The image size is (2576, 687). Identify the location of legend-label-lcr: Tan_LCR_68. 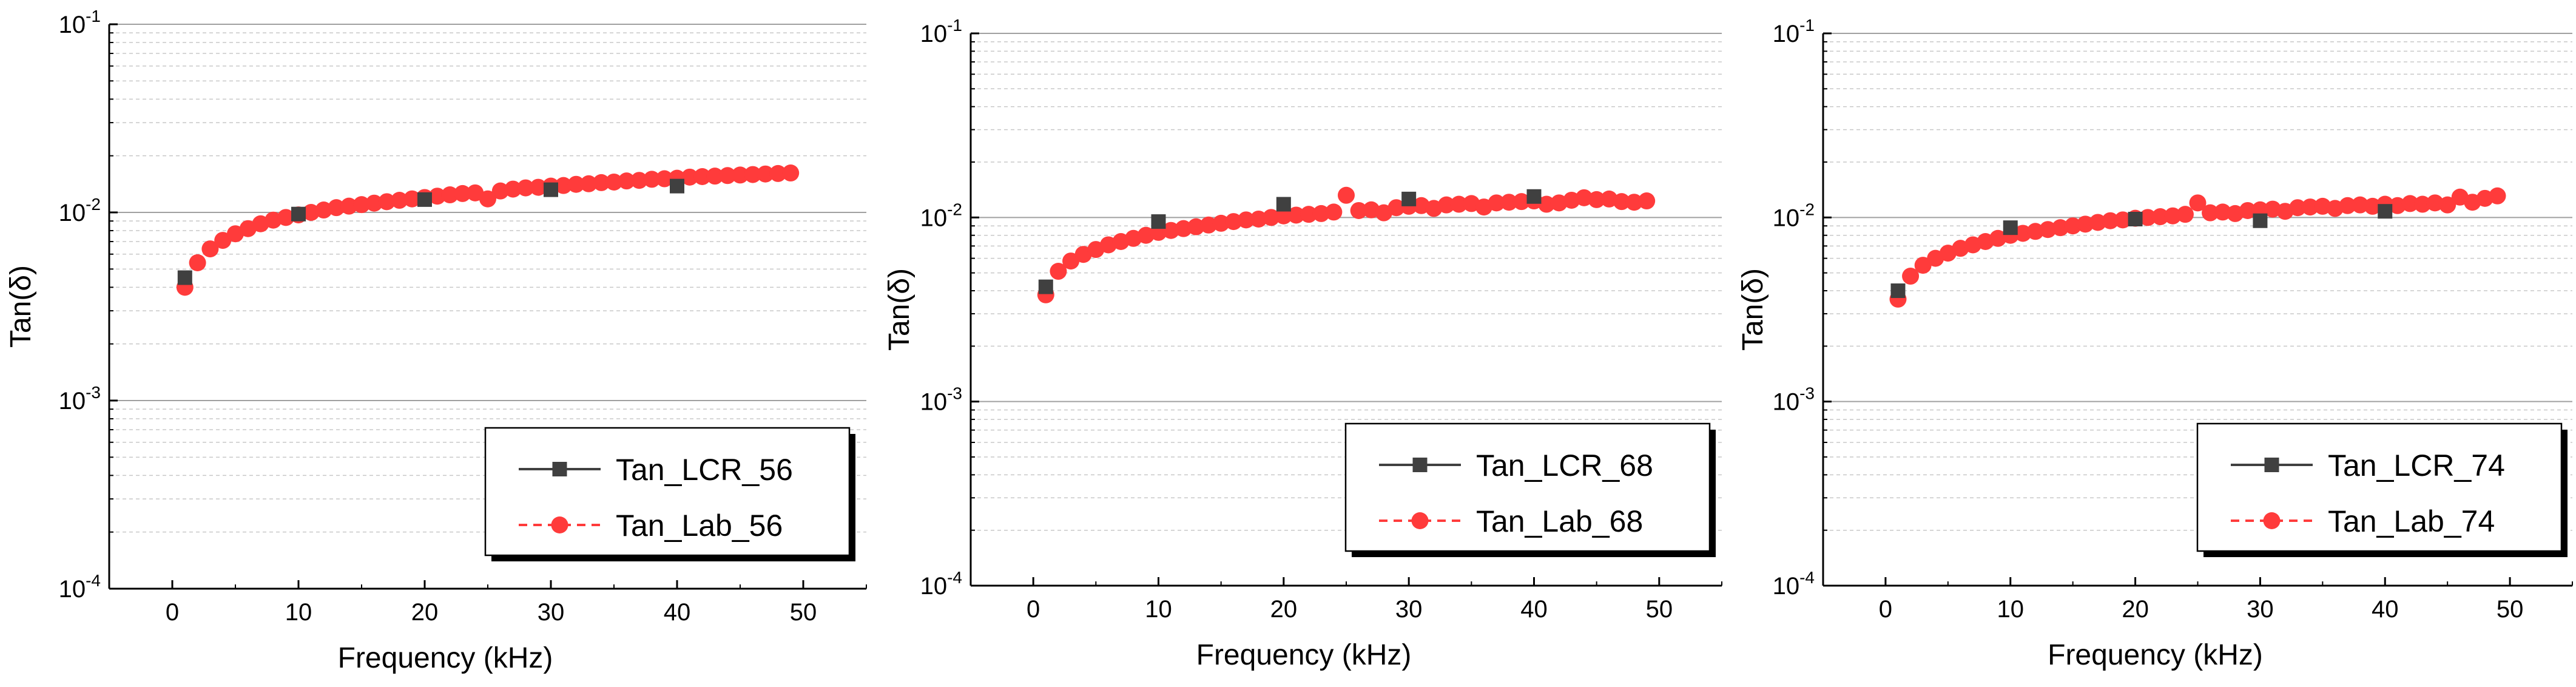
(1565, 465).